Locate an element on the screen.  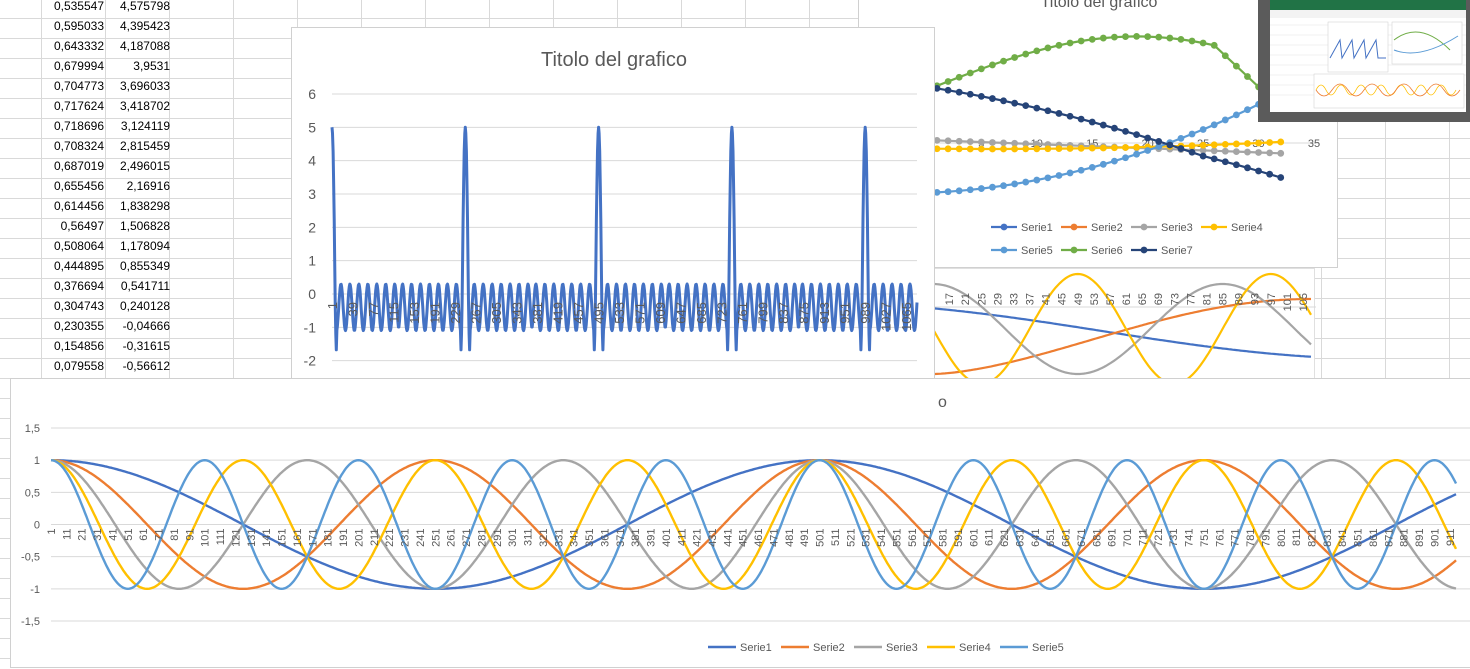
x-tick-label: 21 is located at coordinates (83, 535).